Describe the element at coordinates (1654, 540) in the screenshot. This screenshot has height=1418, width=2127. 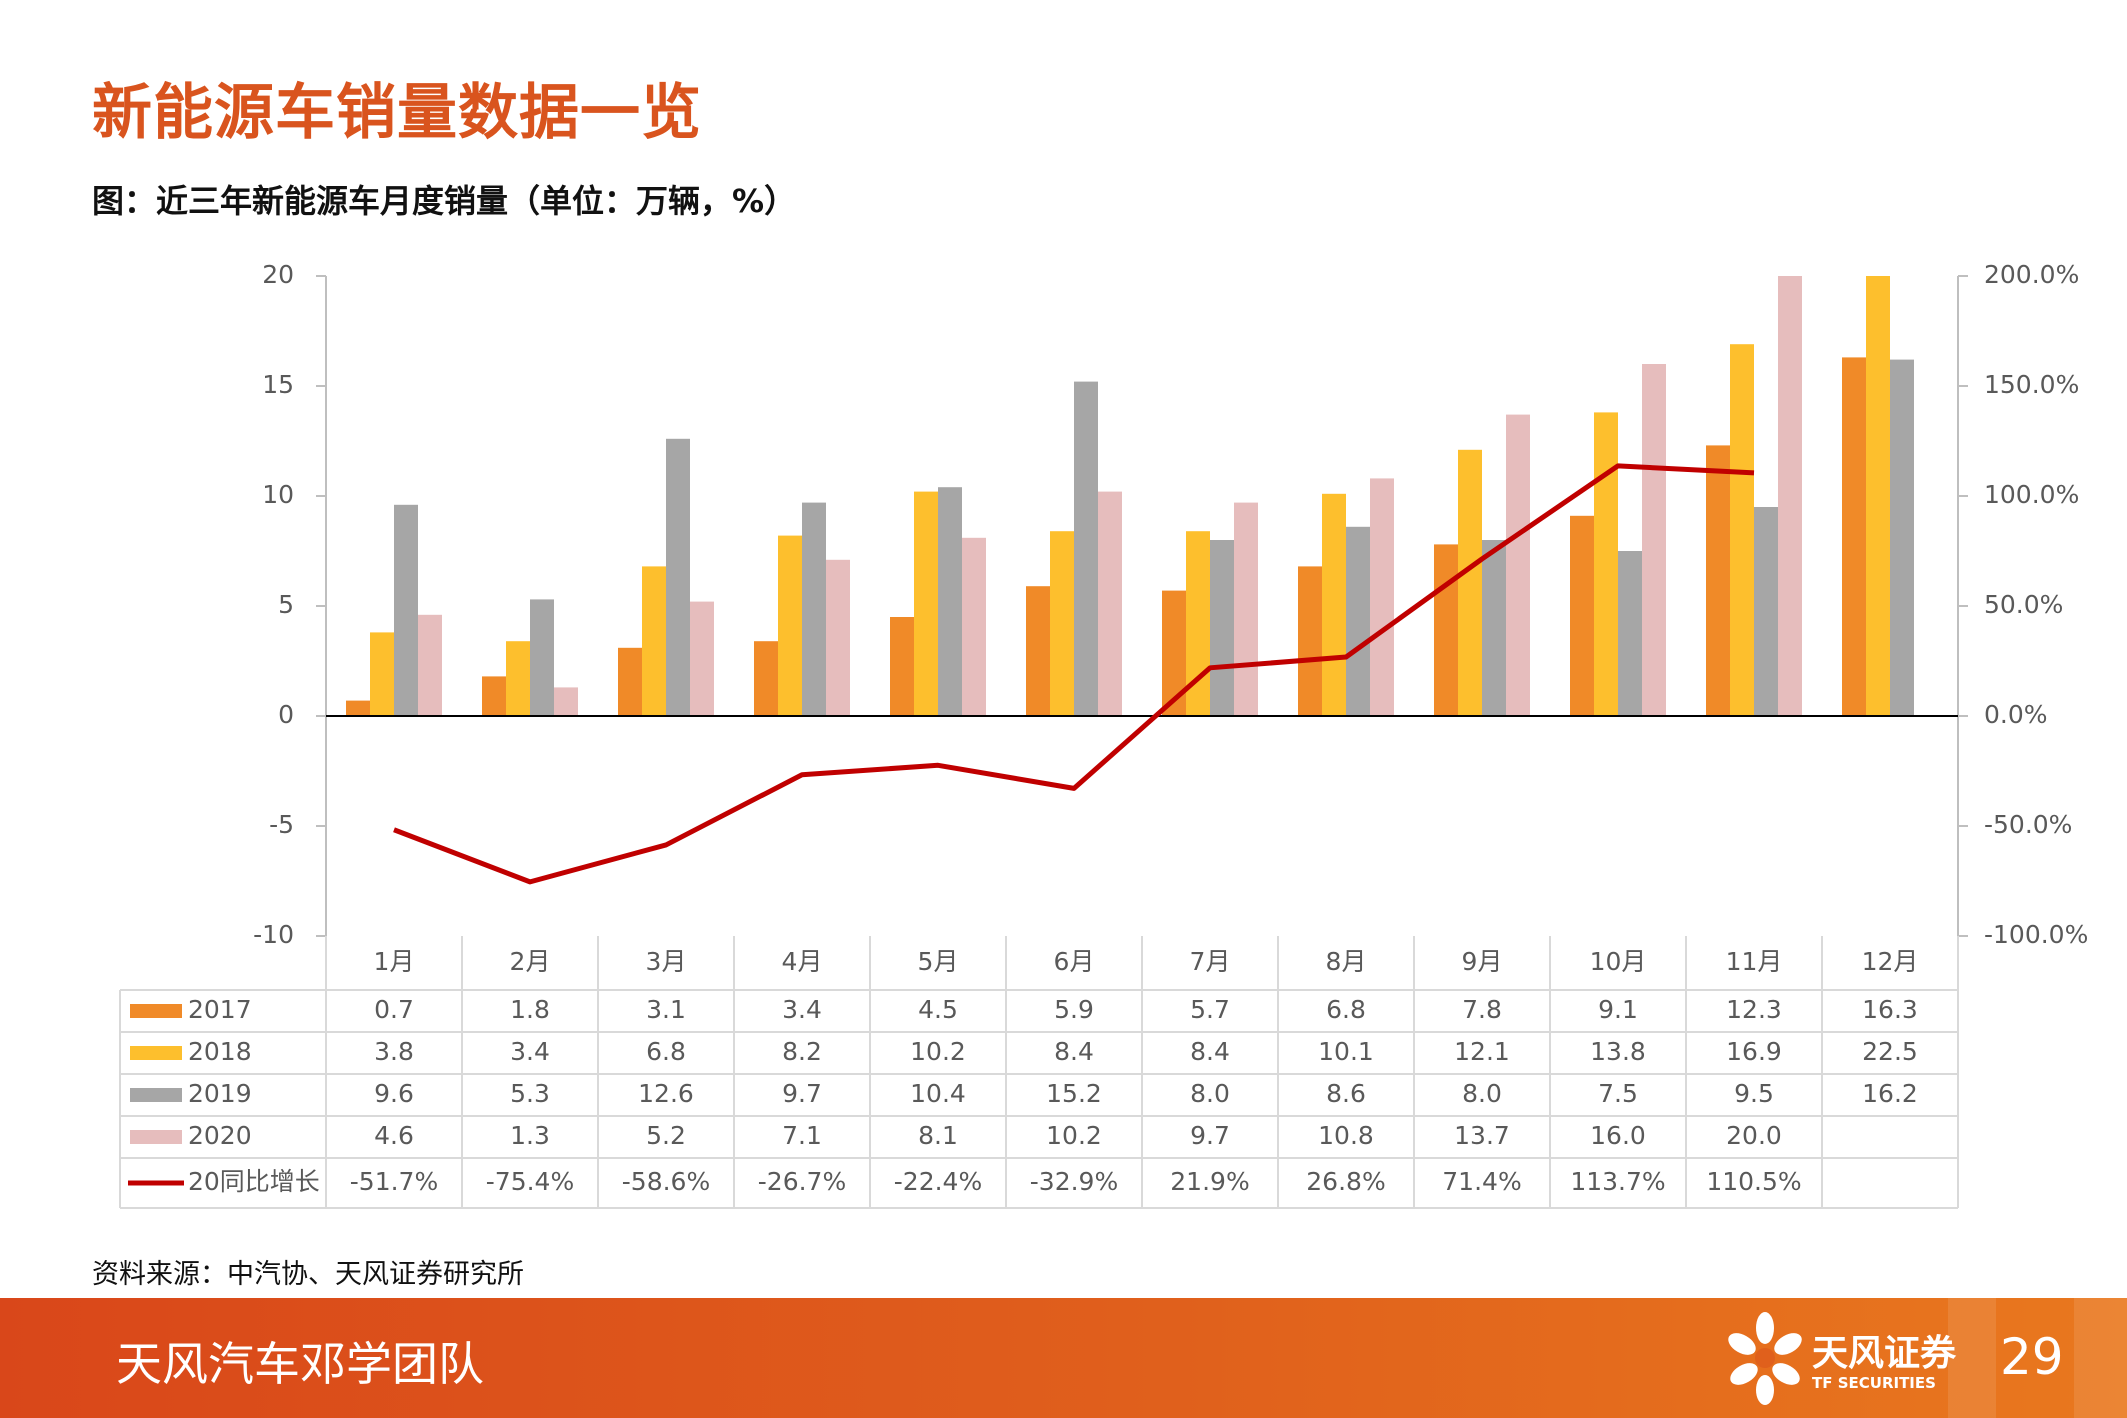
I see `bar-2020-10月` at that location.